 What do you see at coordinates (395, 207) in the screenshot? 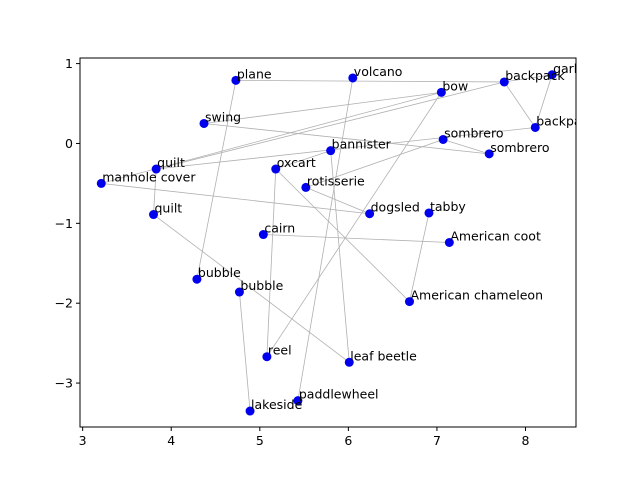
I see `point-label: dogsled` at bounding box center [395, 207].